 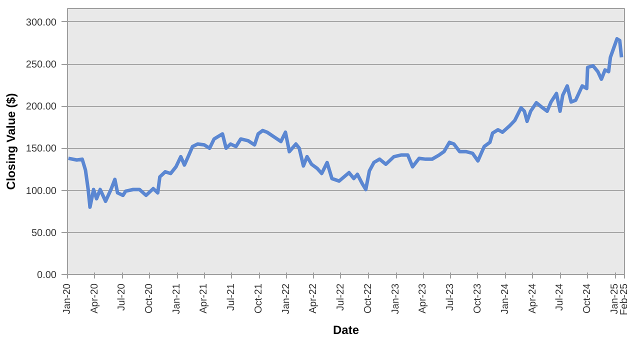 What do you see at coordinates (94, 298) in the screenshot?
I see `x-tick-label: Apr-20` at bounding box center [94, 298].